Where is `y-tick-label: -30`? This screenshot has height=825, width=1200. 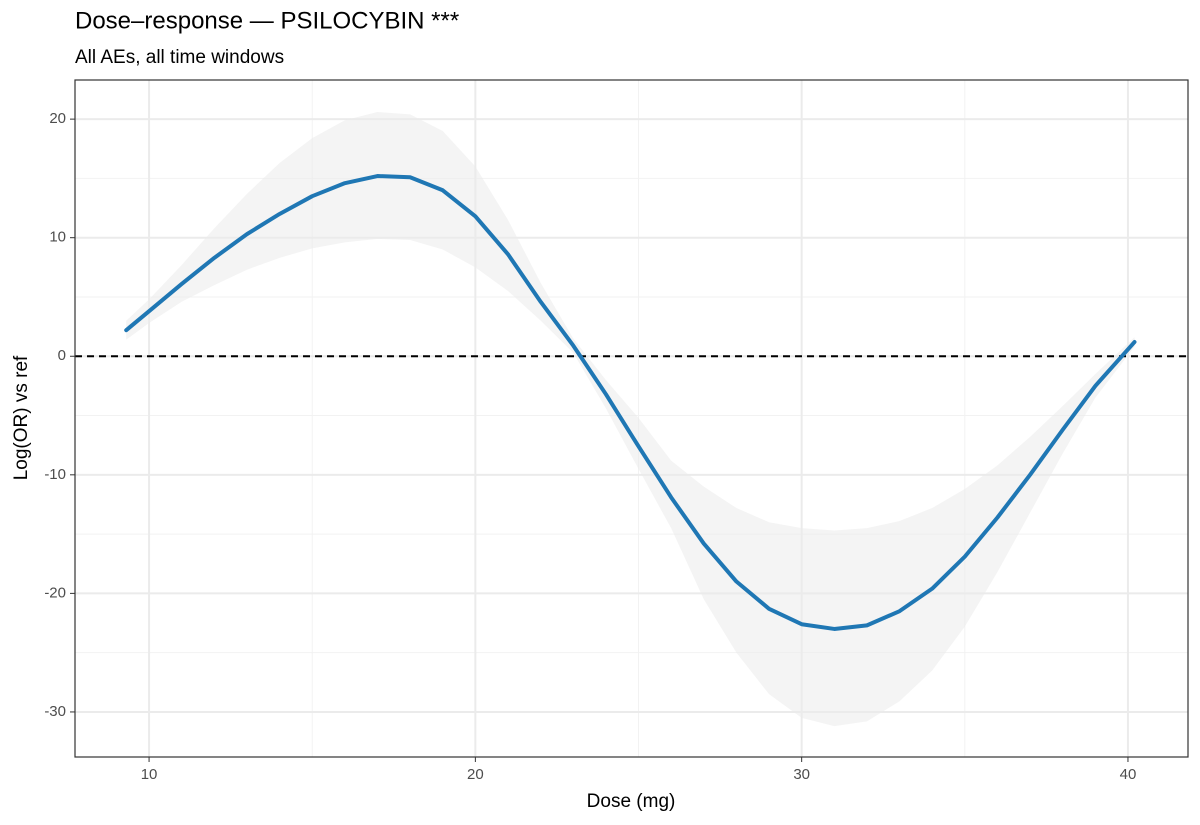
y-tick-label: -30 is located at coordinates (55, 711).